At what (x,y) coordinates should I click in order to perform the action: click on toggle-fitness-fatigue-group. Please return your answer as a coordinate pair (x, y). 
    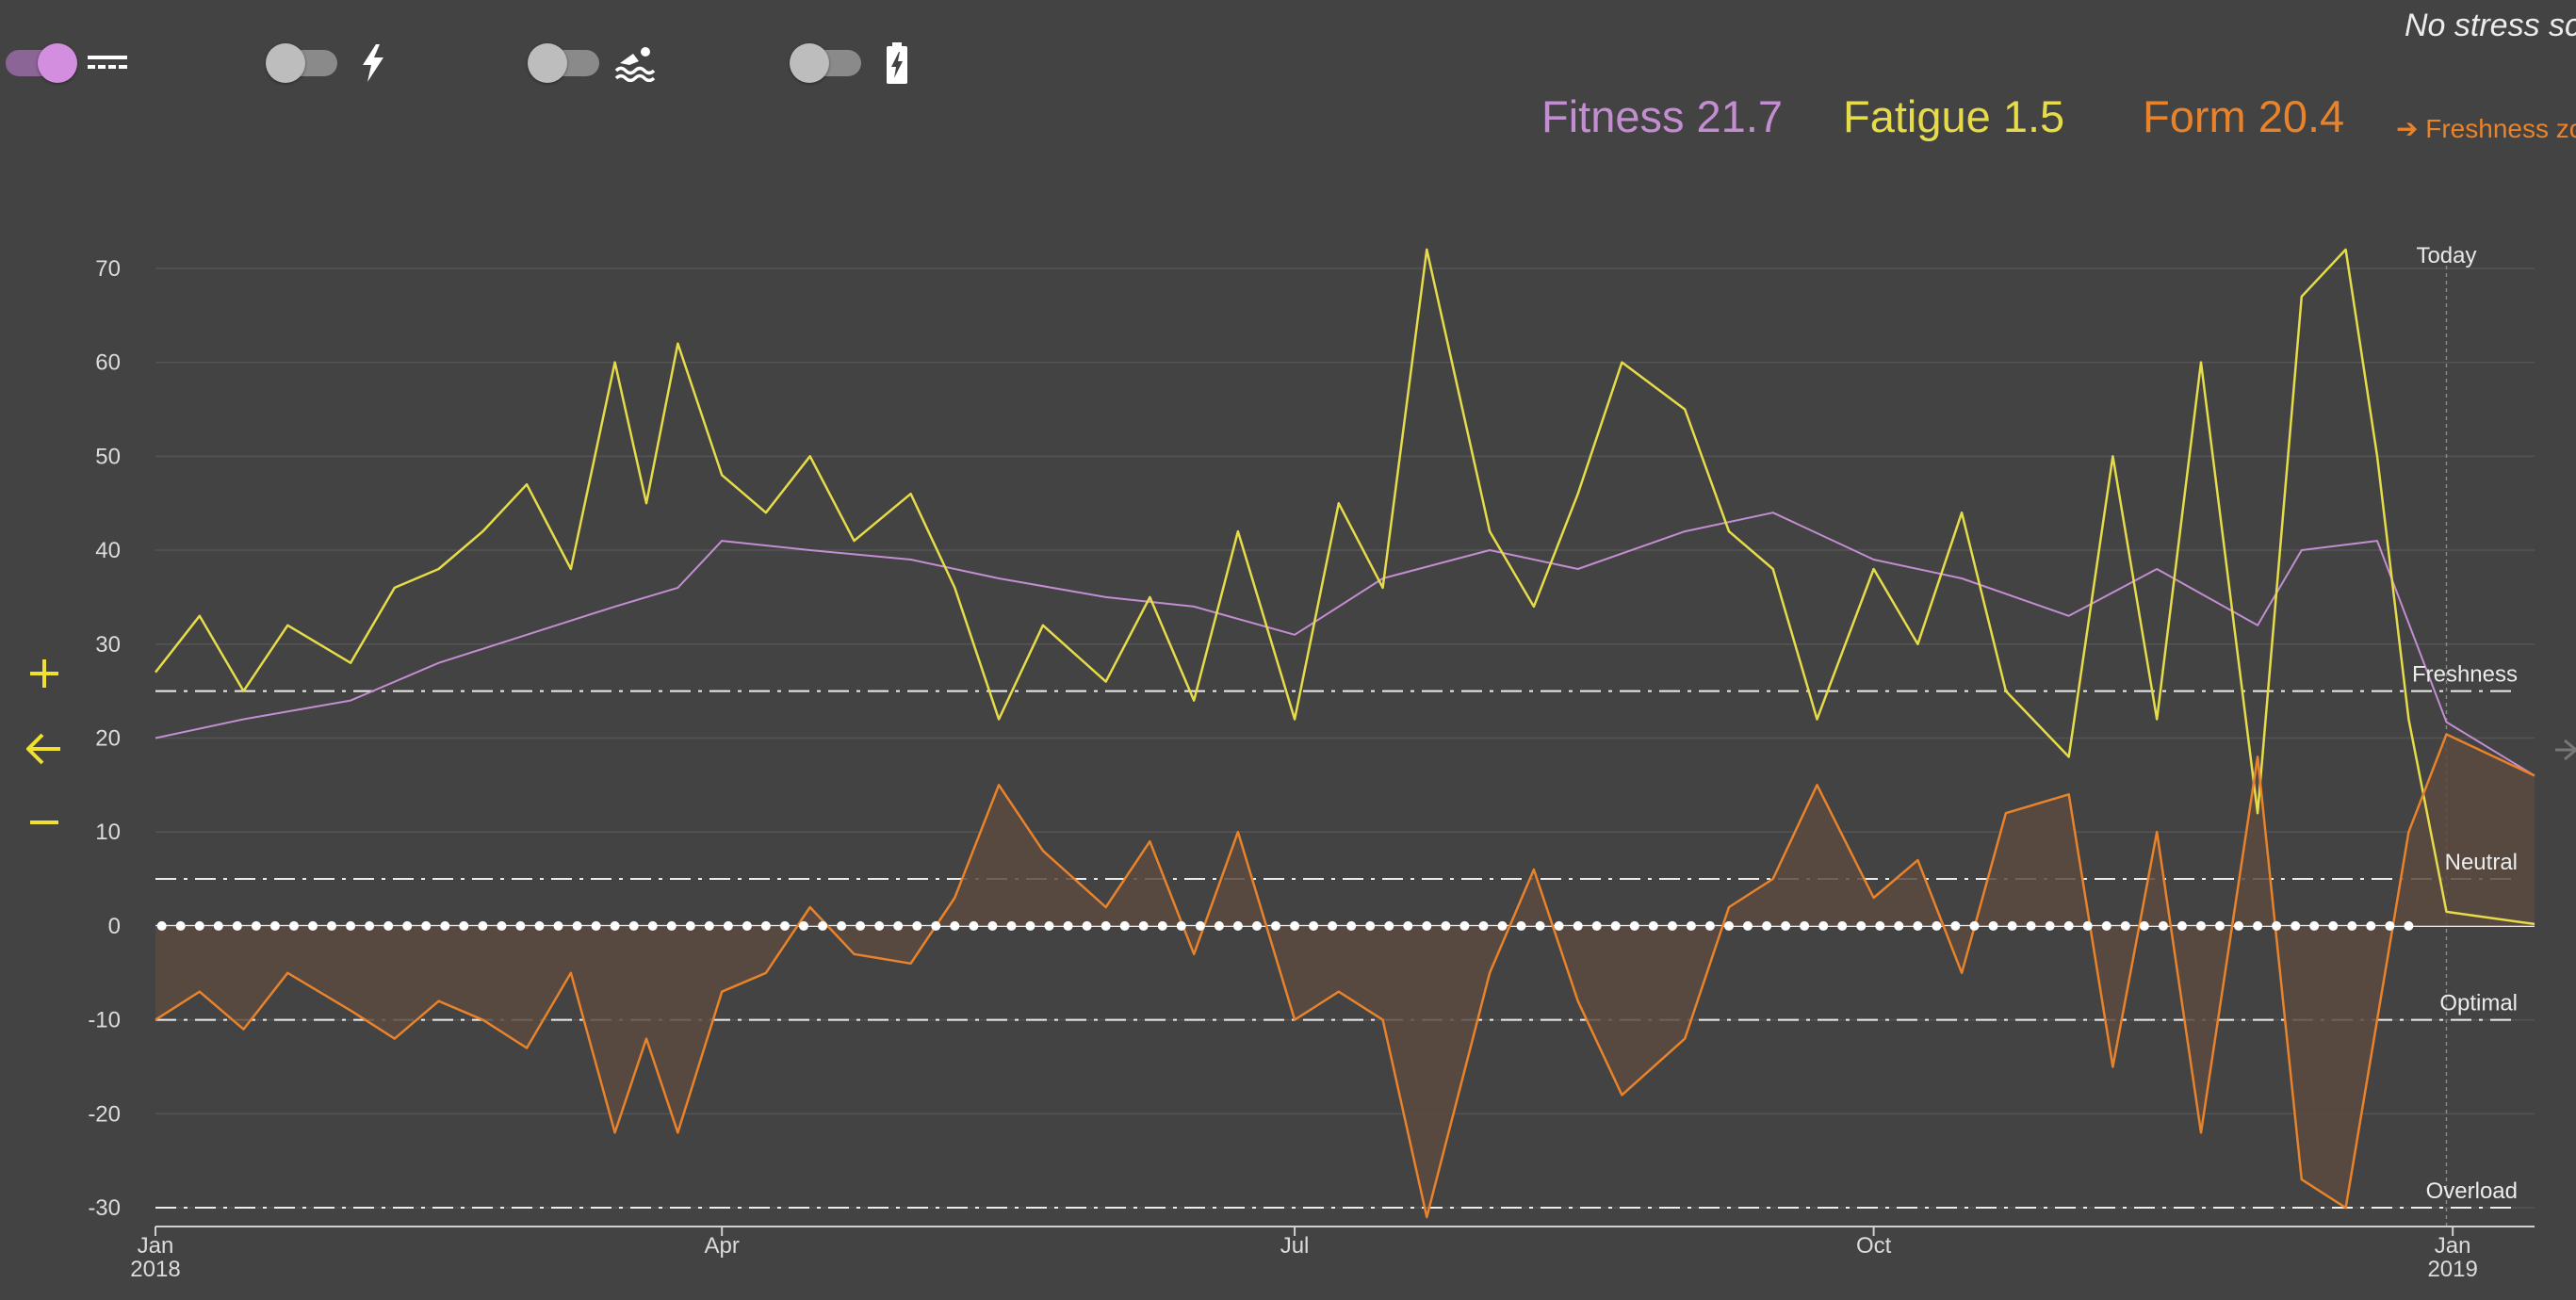
    Looking at the image, I should click on (67, 63).